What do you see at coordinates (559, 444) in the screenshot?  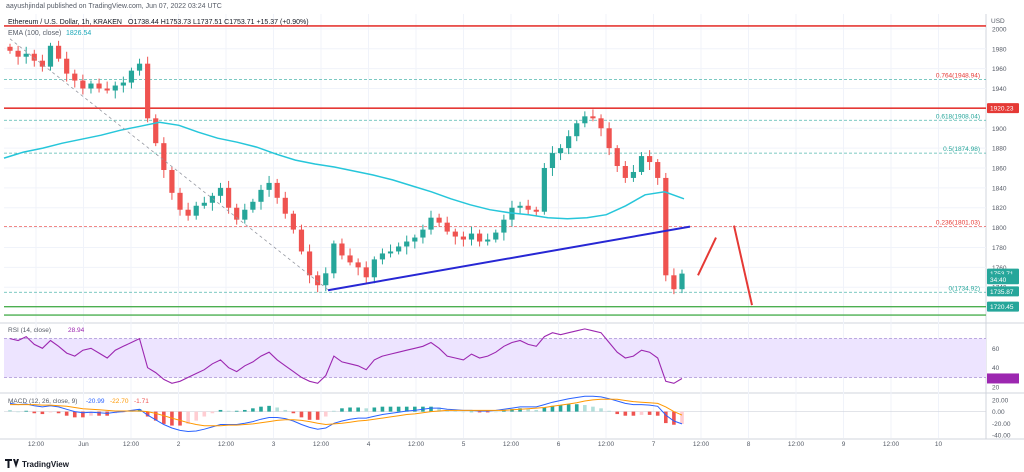 I see `time-tick-label: 6` at bounding box center [559, 444].